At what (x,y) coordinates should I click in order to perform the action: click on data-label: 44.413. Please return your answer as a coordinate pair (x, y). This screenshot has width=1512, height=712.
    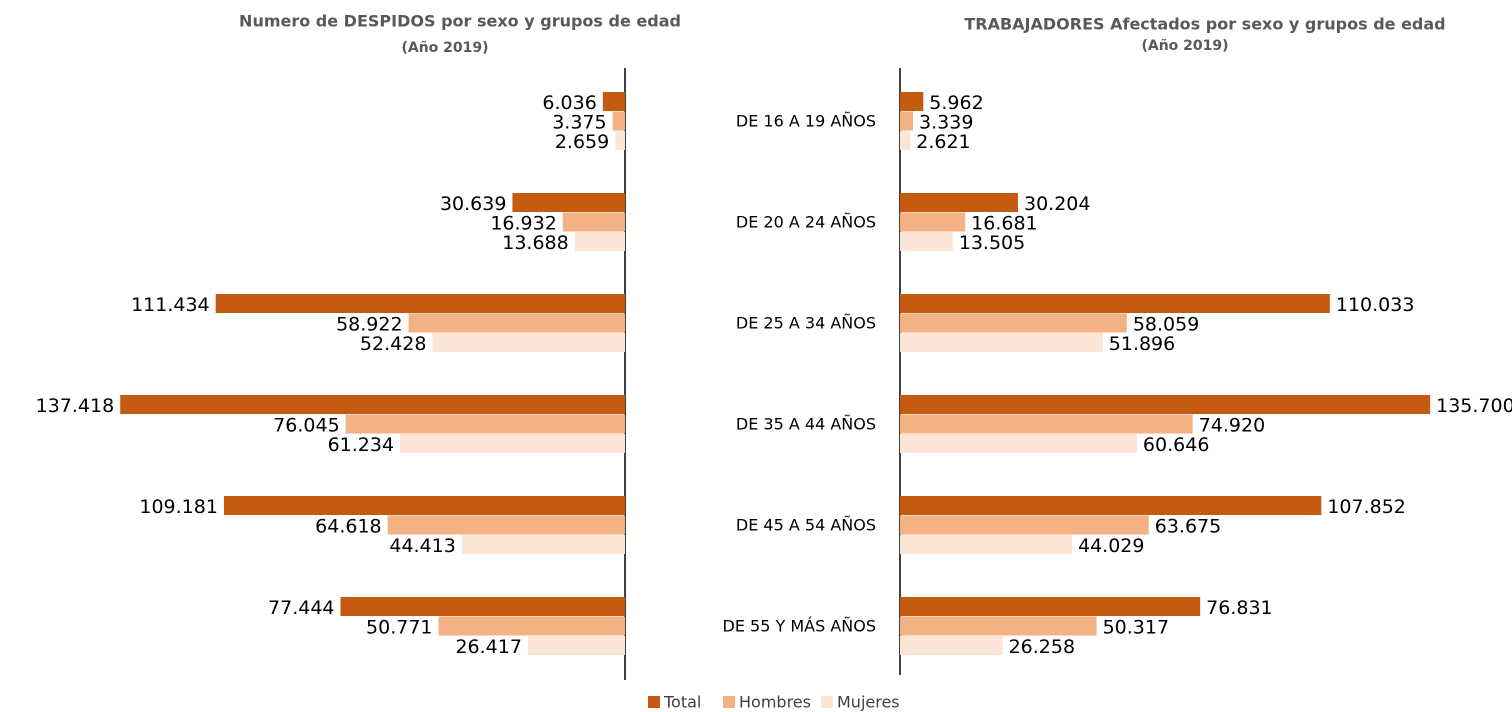
    Looking at the image, I should click on (422, 546).